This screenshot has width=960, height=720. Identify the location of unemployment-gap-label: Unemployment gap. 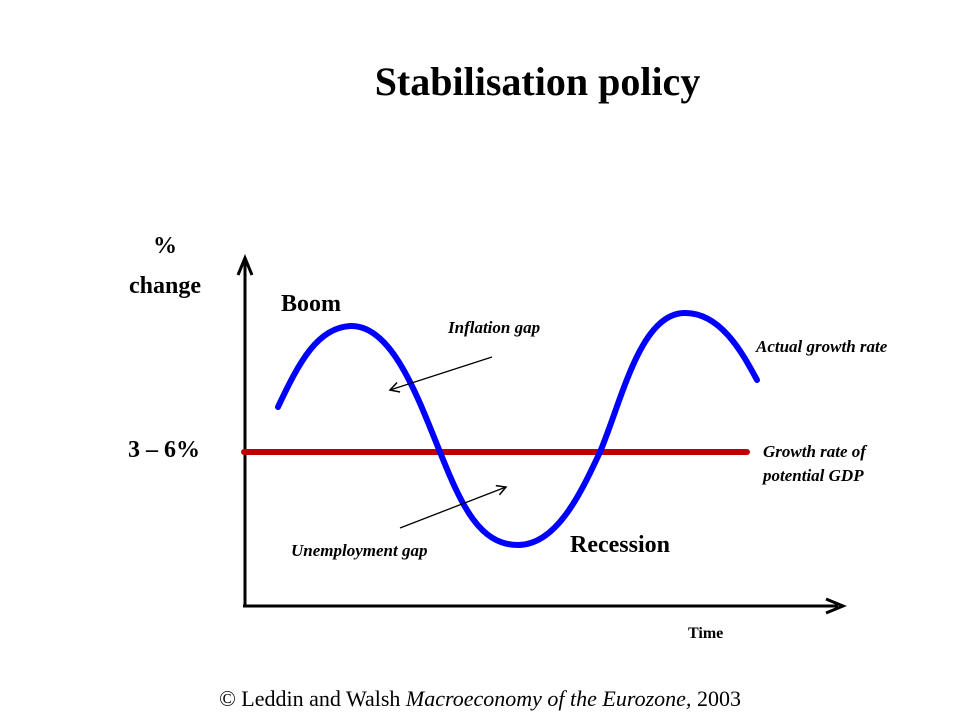
(359, 550).